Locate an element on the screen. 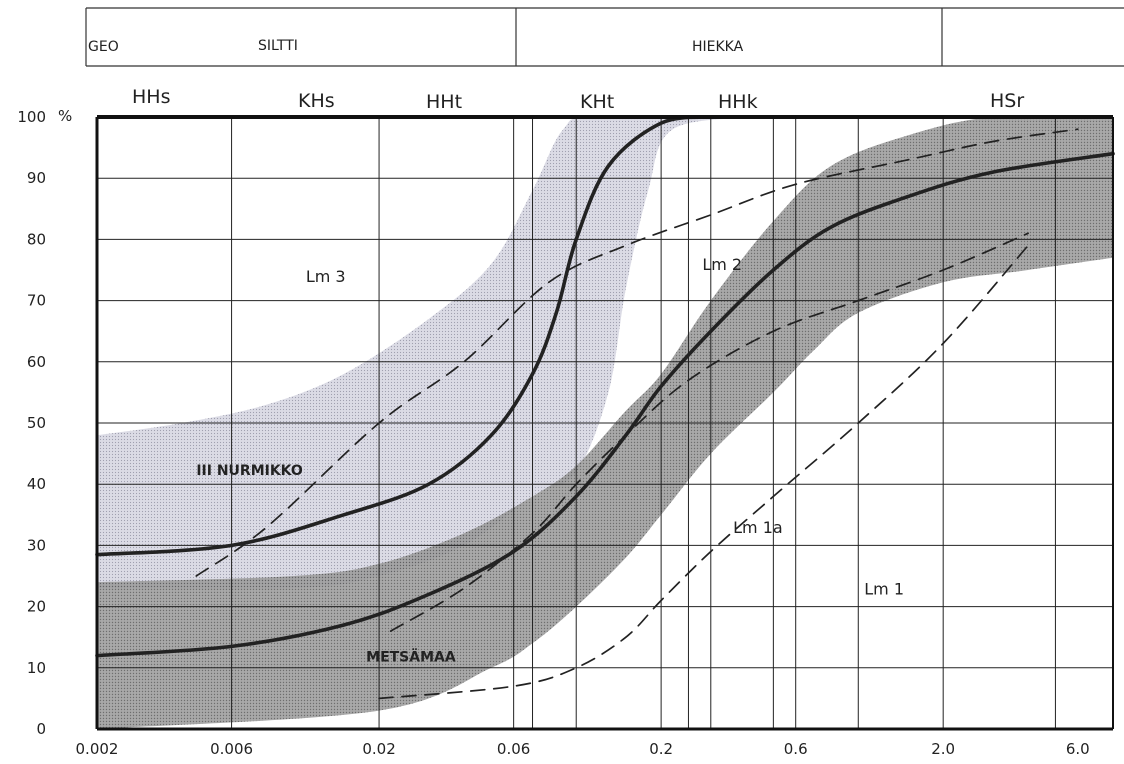 This screenshot has width=1124, height=764. class-label-khs: KHs is located at coordinates (316, 101).